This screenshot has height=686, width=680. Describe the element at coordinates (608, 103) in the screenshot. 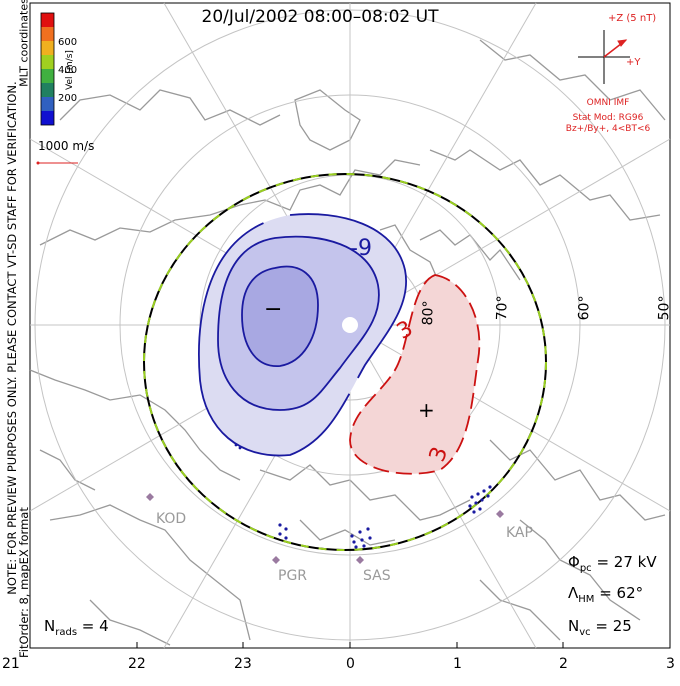

I see `imf-source: OMNI IMF` at that location.